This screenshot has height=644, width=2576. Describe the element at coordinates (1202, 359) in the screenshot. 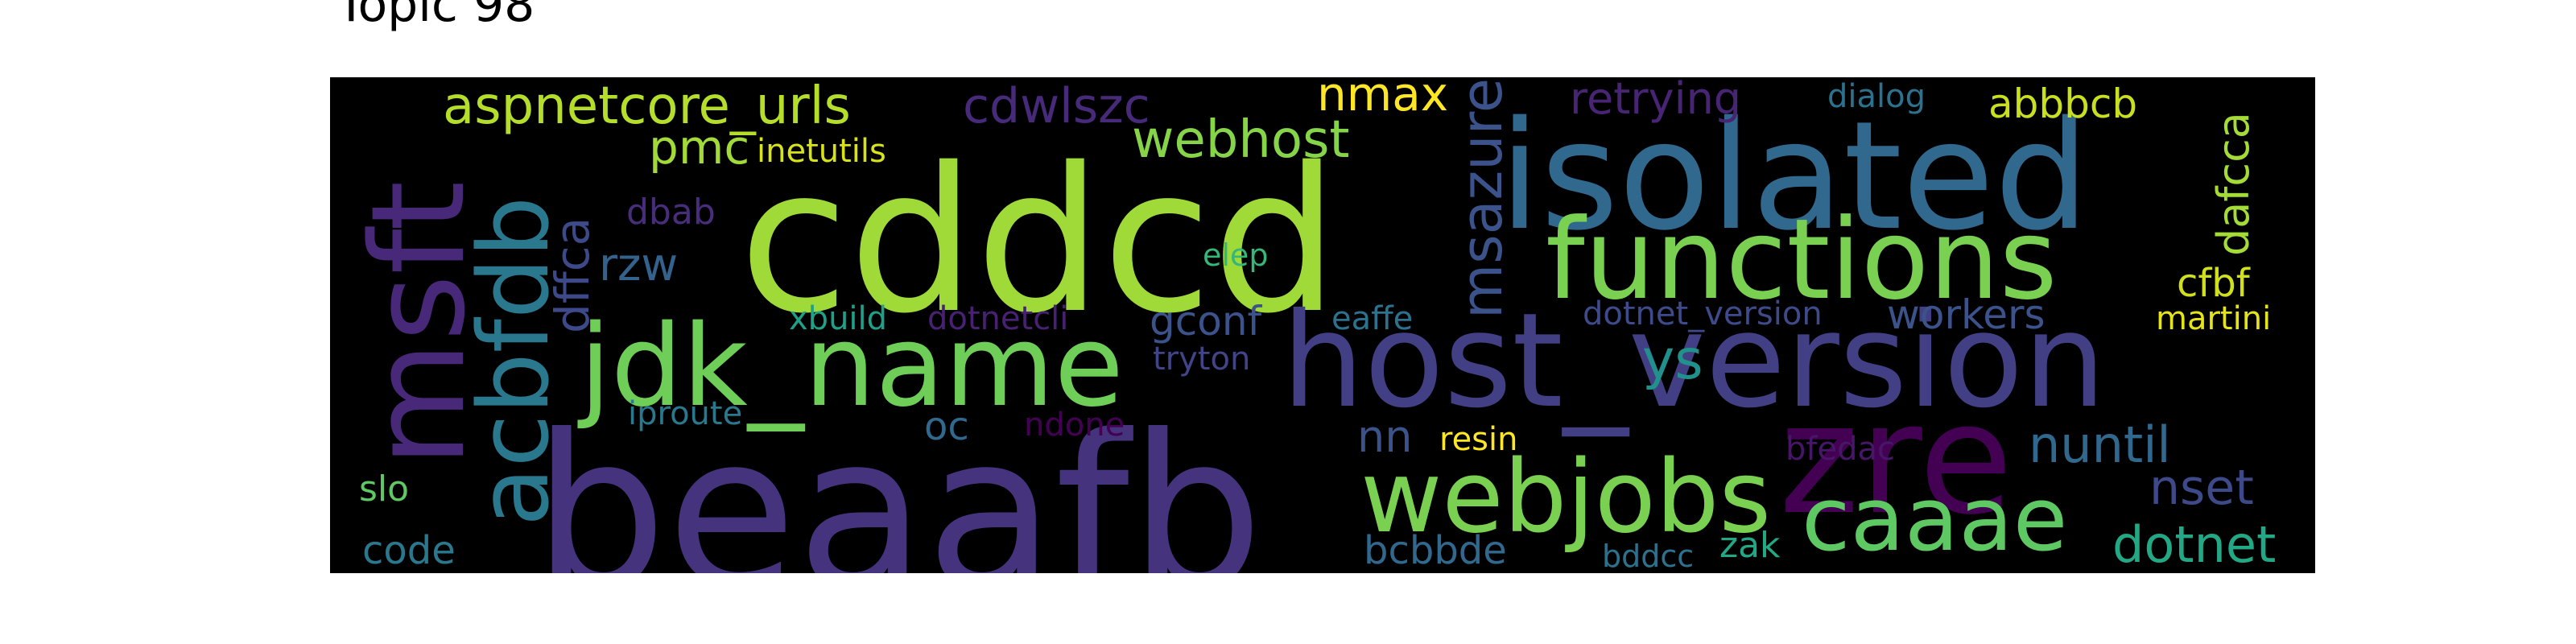

I see `cloud-word: tryton` at that location.